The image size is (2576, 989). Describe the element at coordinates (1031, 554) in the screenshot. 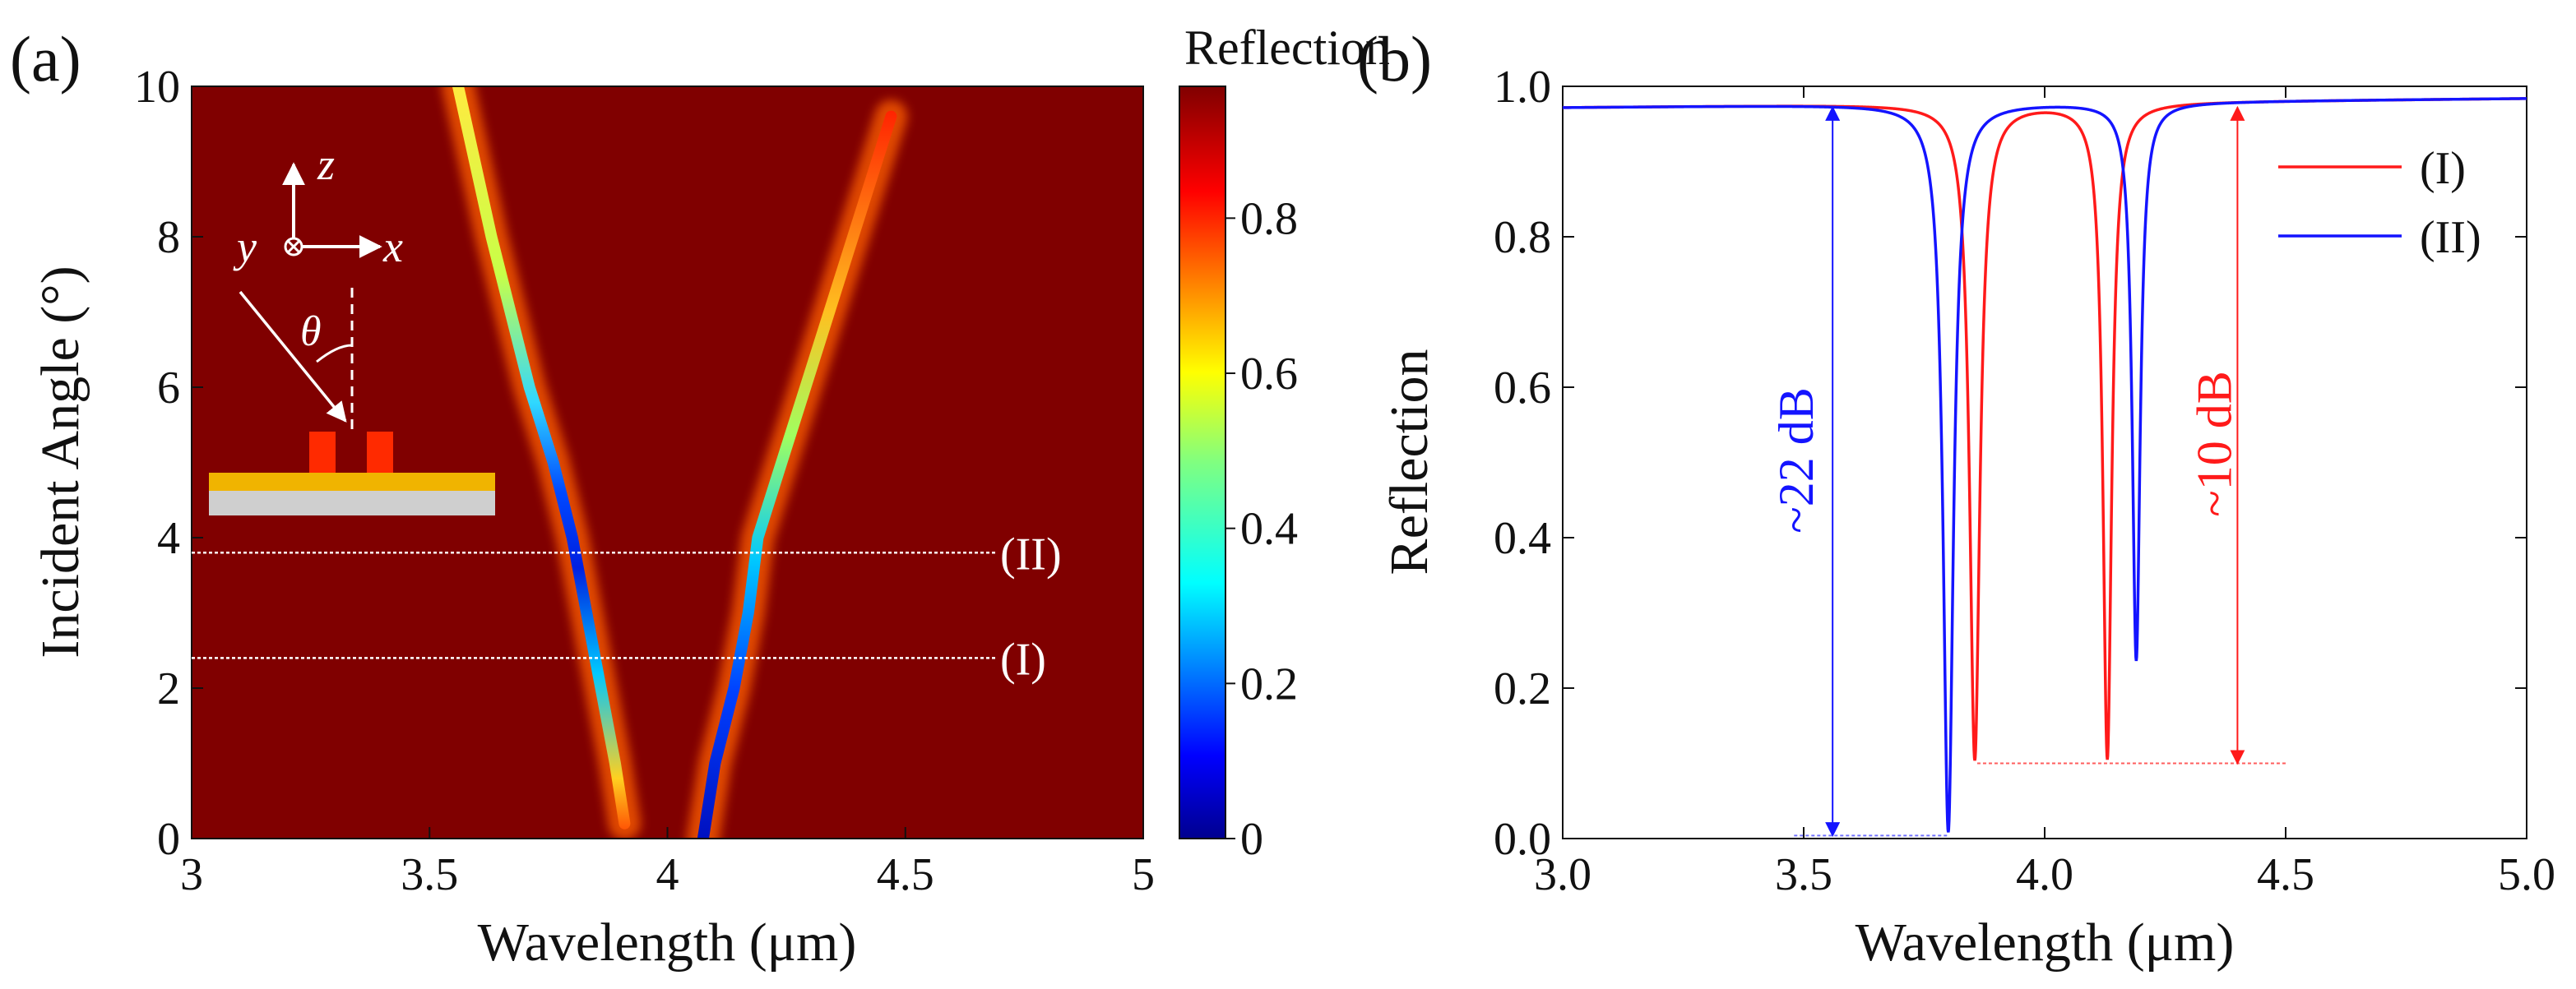

I see `cut-label-1: (II)` at that location.